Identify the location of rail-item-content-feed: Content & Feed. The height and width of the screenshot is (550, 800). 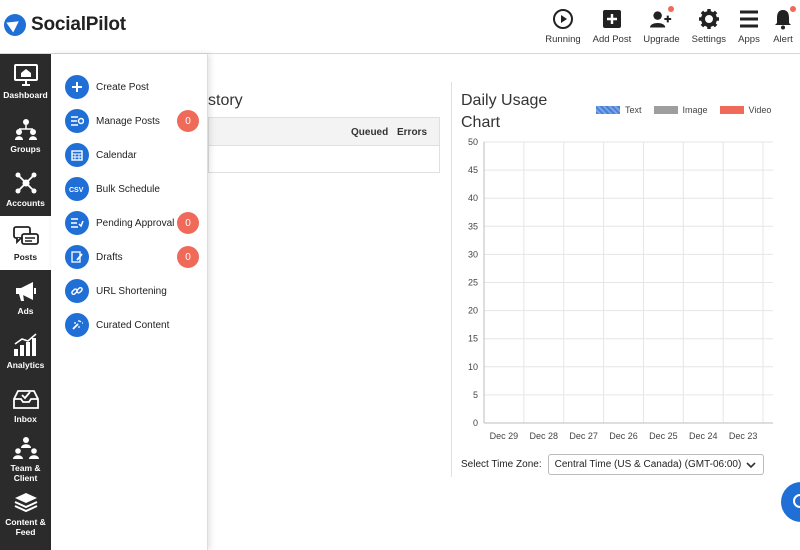
(25, 513).